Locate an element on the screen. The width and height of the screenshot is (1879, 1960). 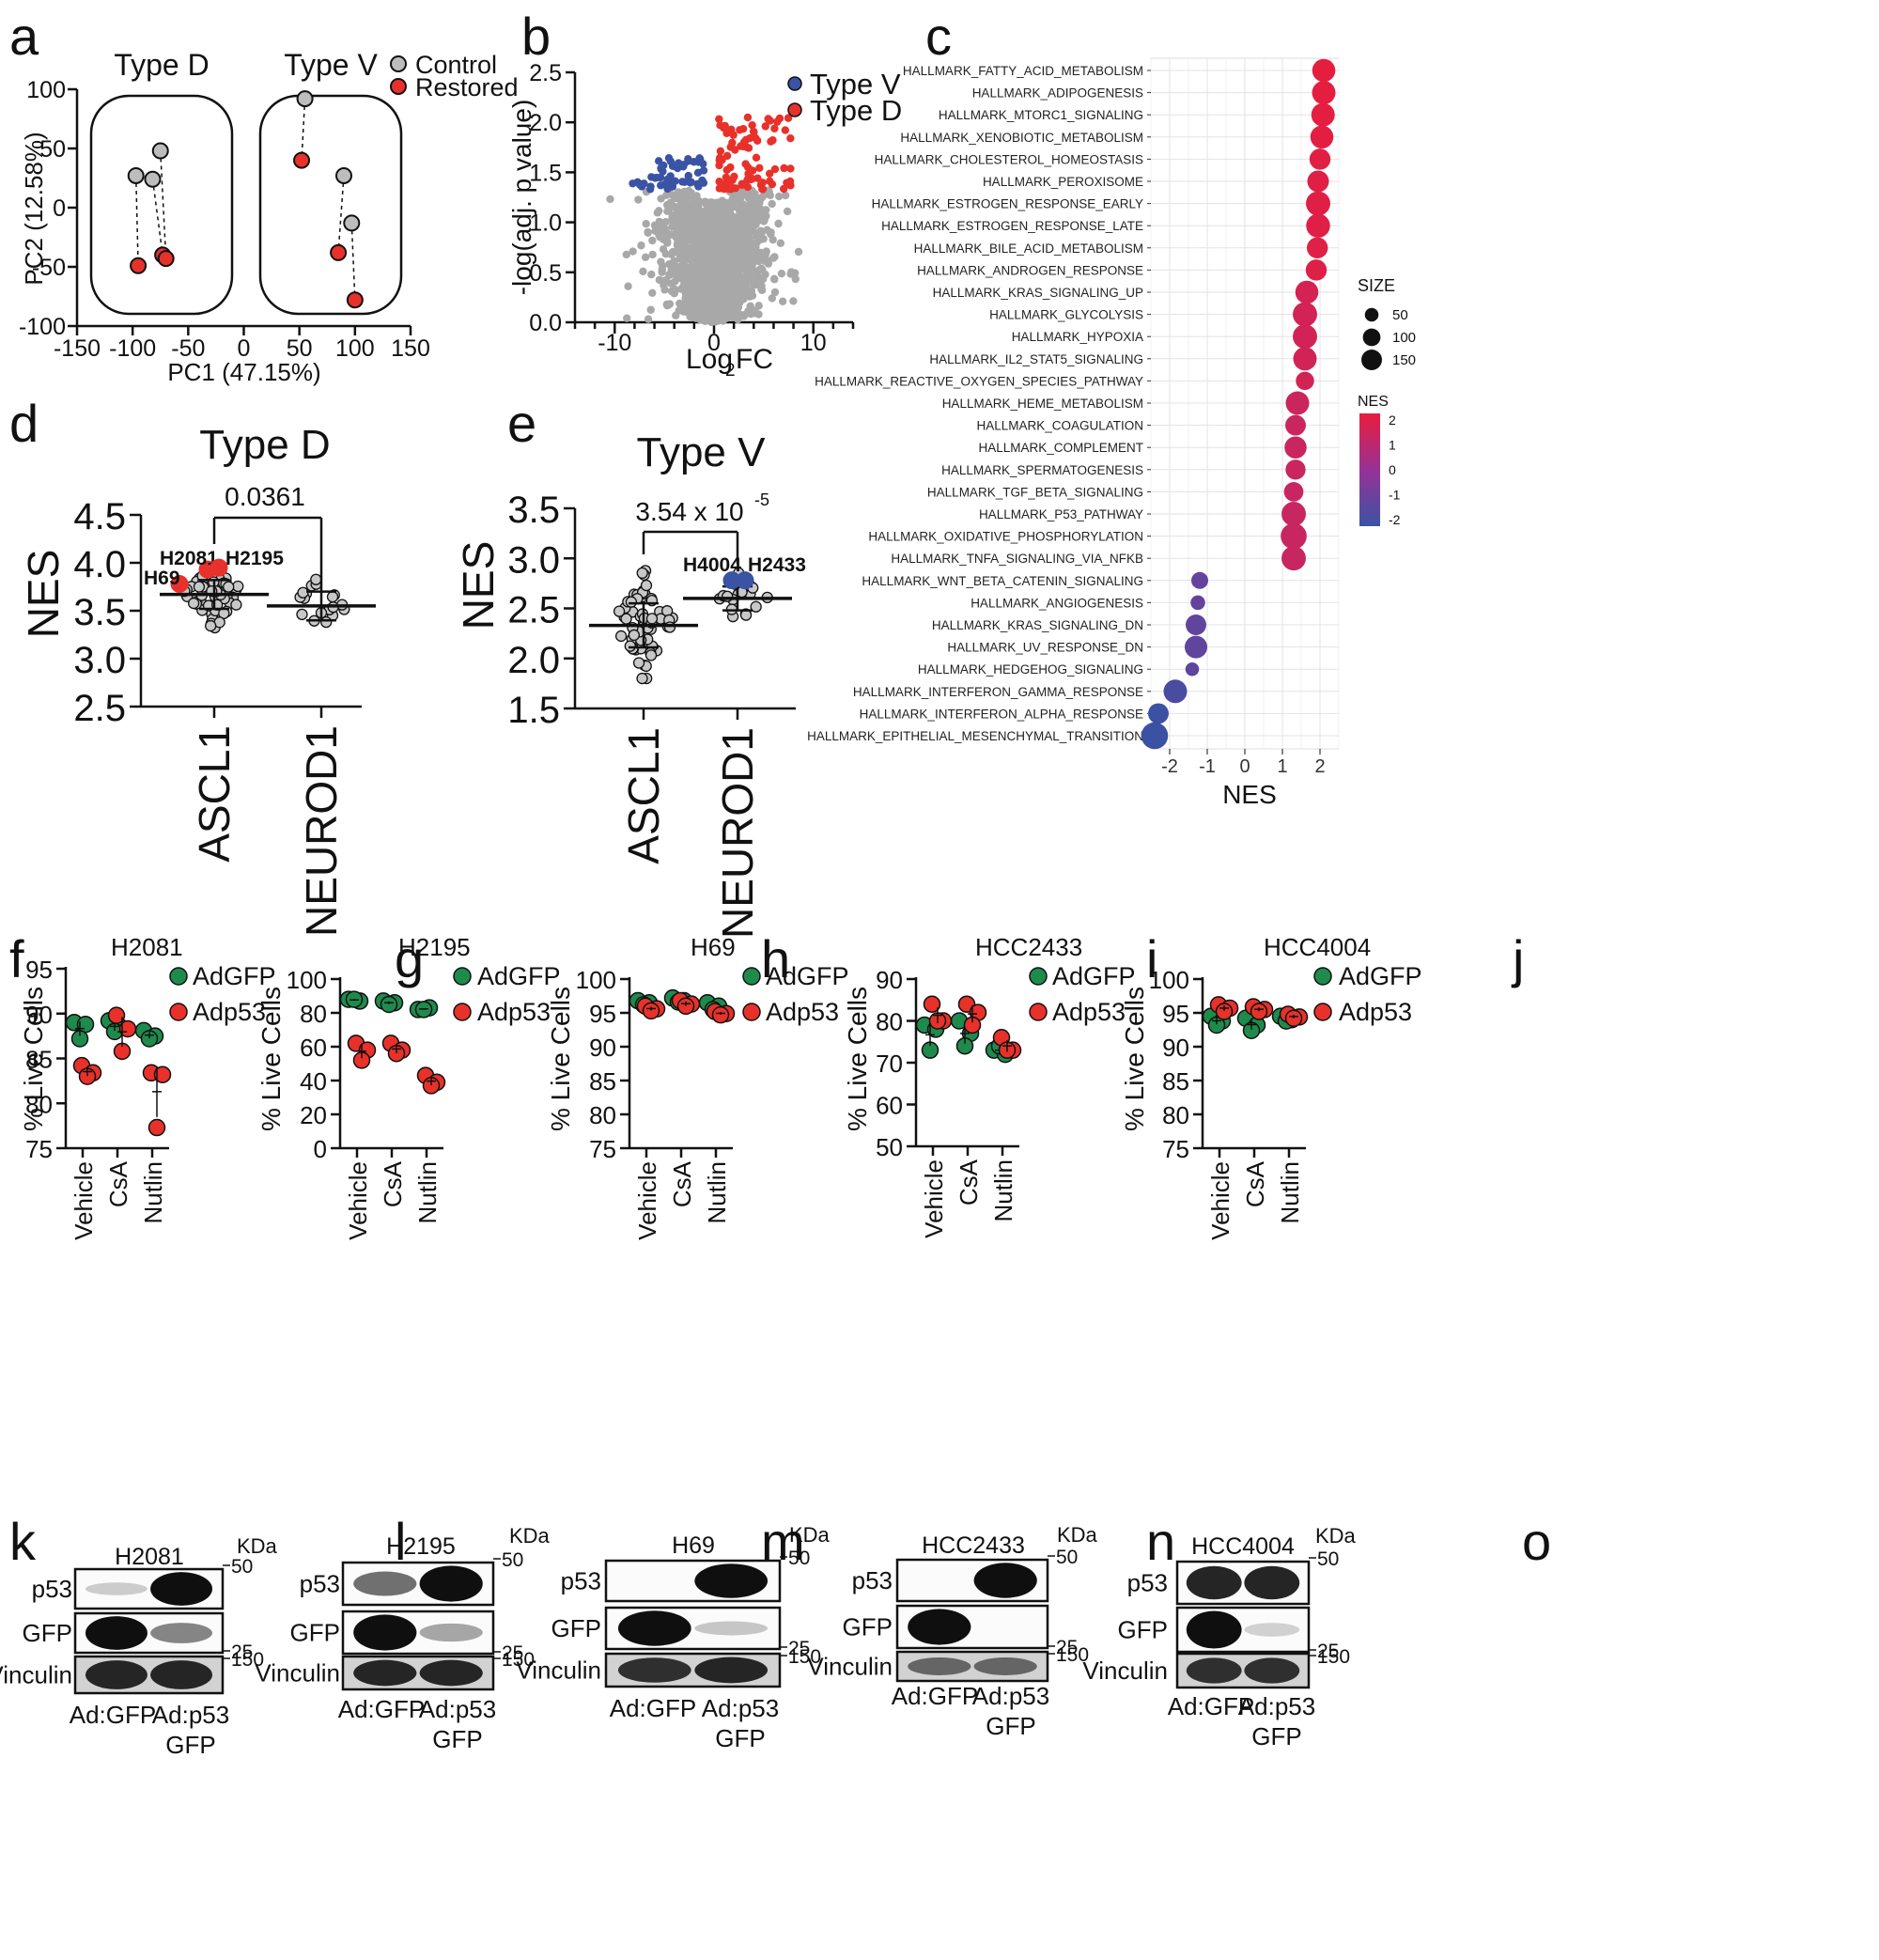
c-category-label: HALLMARK_BILE_ACID_METABOLISM is located at coordinates (1028, 249).